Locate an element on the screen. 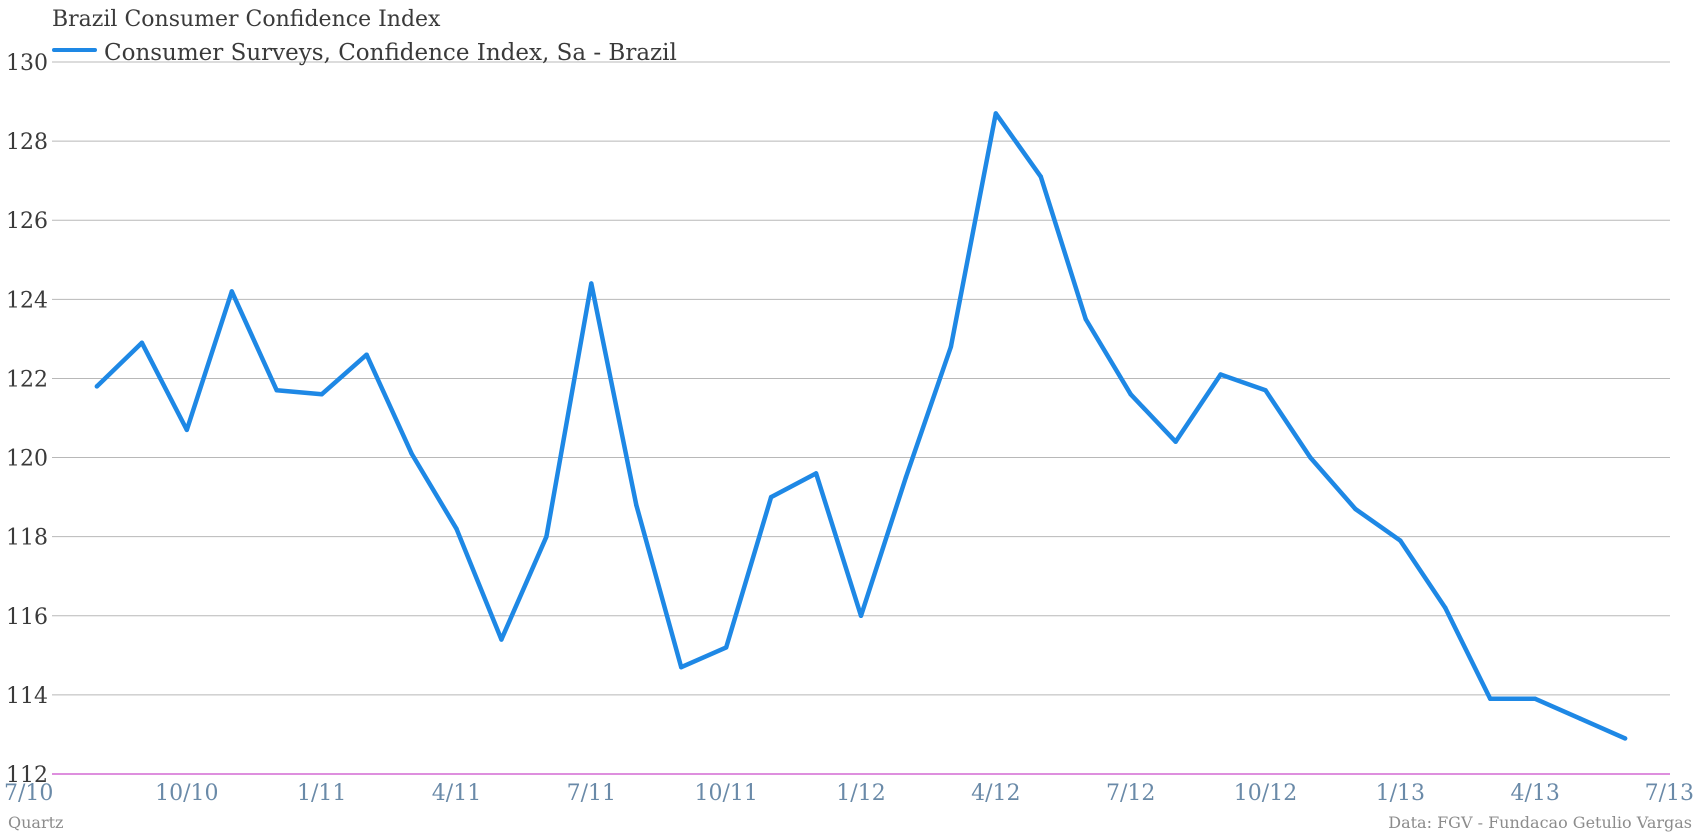 Image resolution: width=1698 pixels, height=837 pixels. y-tick-label: 130 is located at coordinates (27, 63).